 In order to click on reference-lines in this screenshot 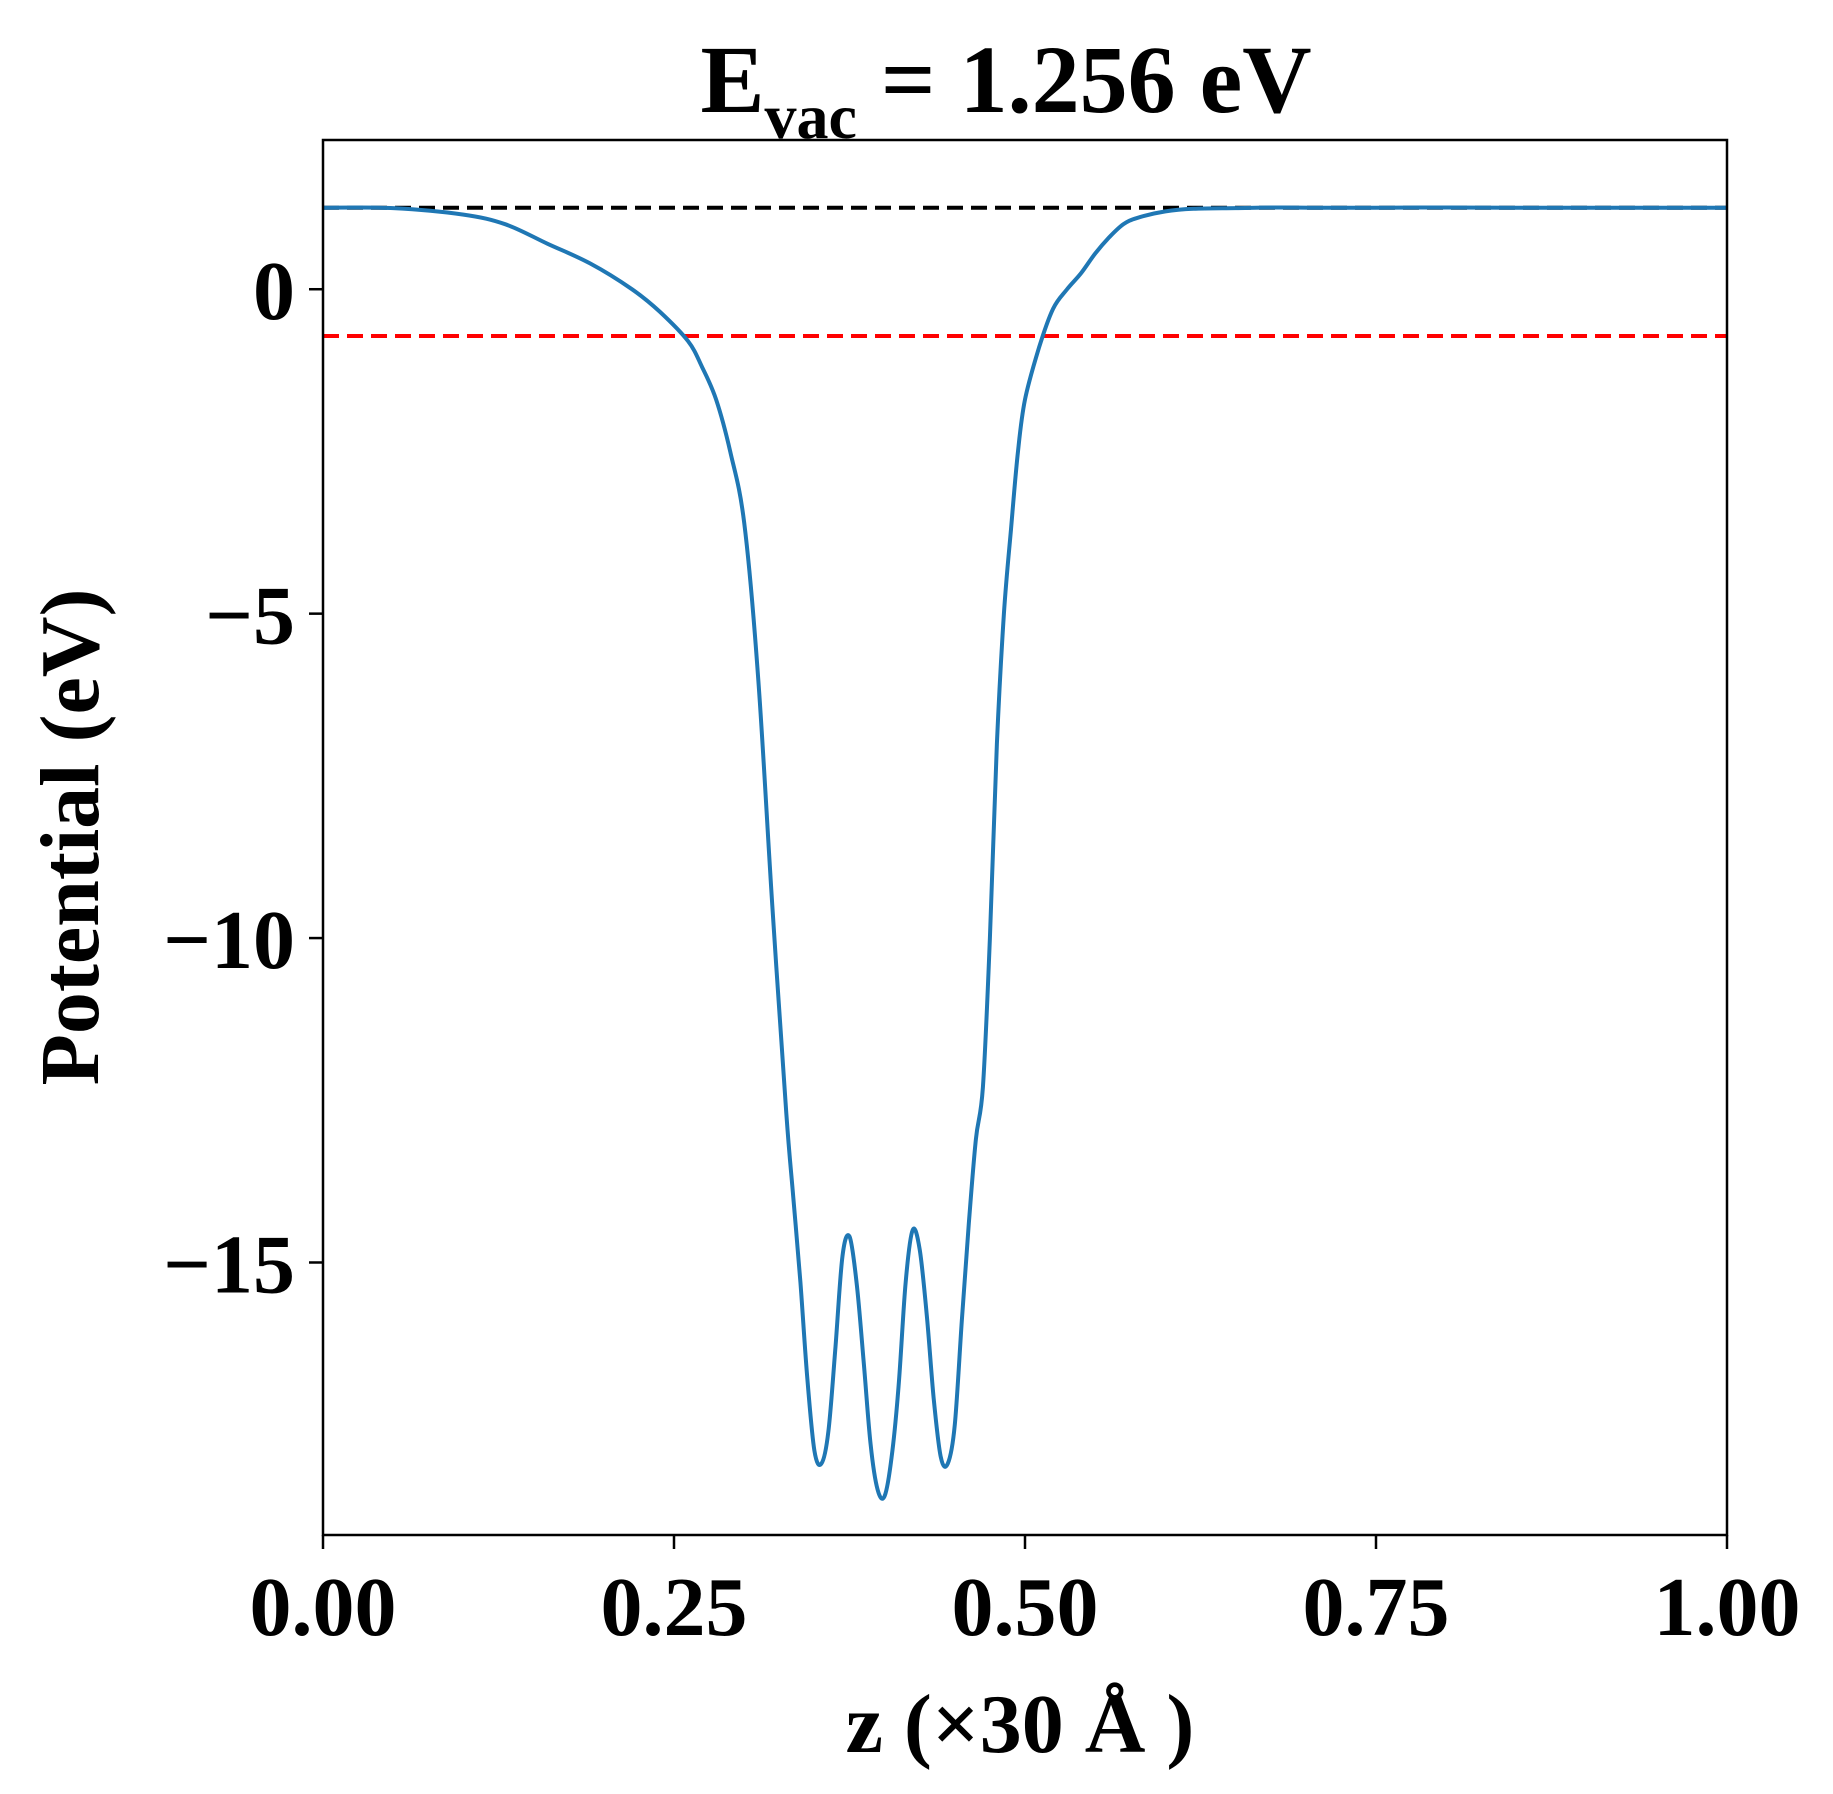, I will do `click(1025, 271)`.